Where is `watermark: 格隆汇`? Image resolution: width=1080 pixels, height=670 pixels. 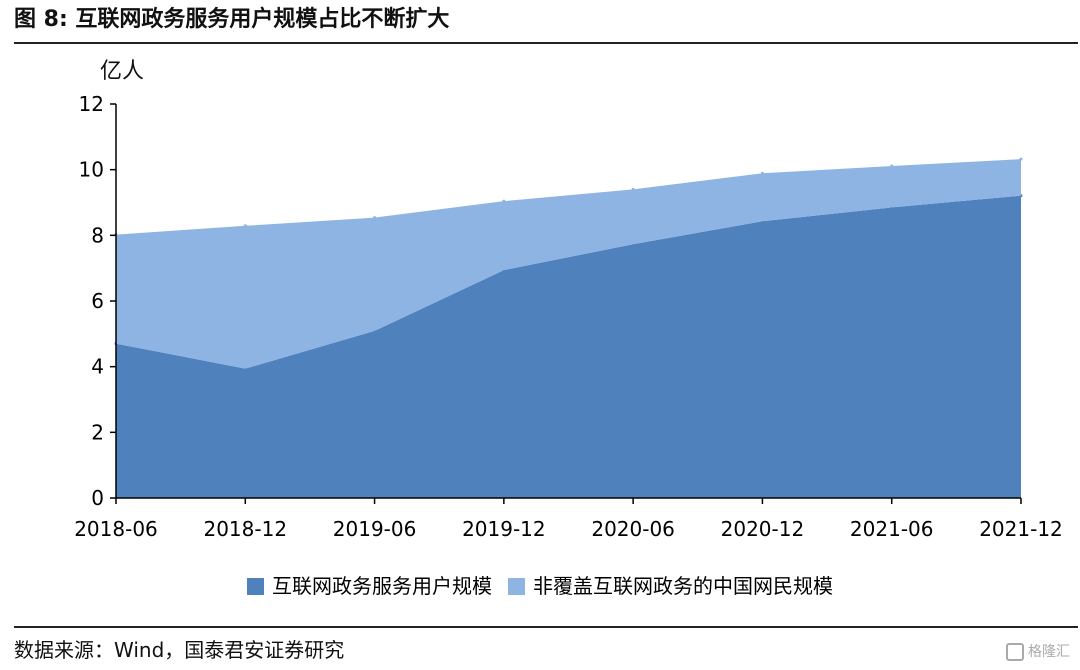
watermark: 格隆汇 is located at coordinates (1038, 652).